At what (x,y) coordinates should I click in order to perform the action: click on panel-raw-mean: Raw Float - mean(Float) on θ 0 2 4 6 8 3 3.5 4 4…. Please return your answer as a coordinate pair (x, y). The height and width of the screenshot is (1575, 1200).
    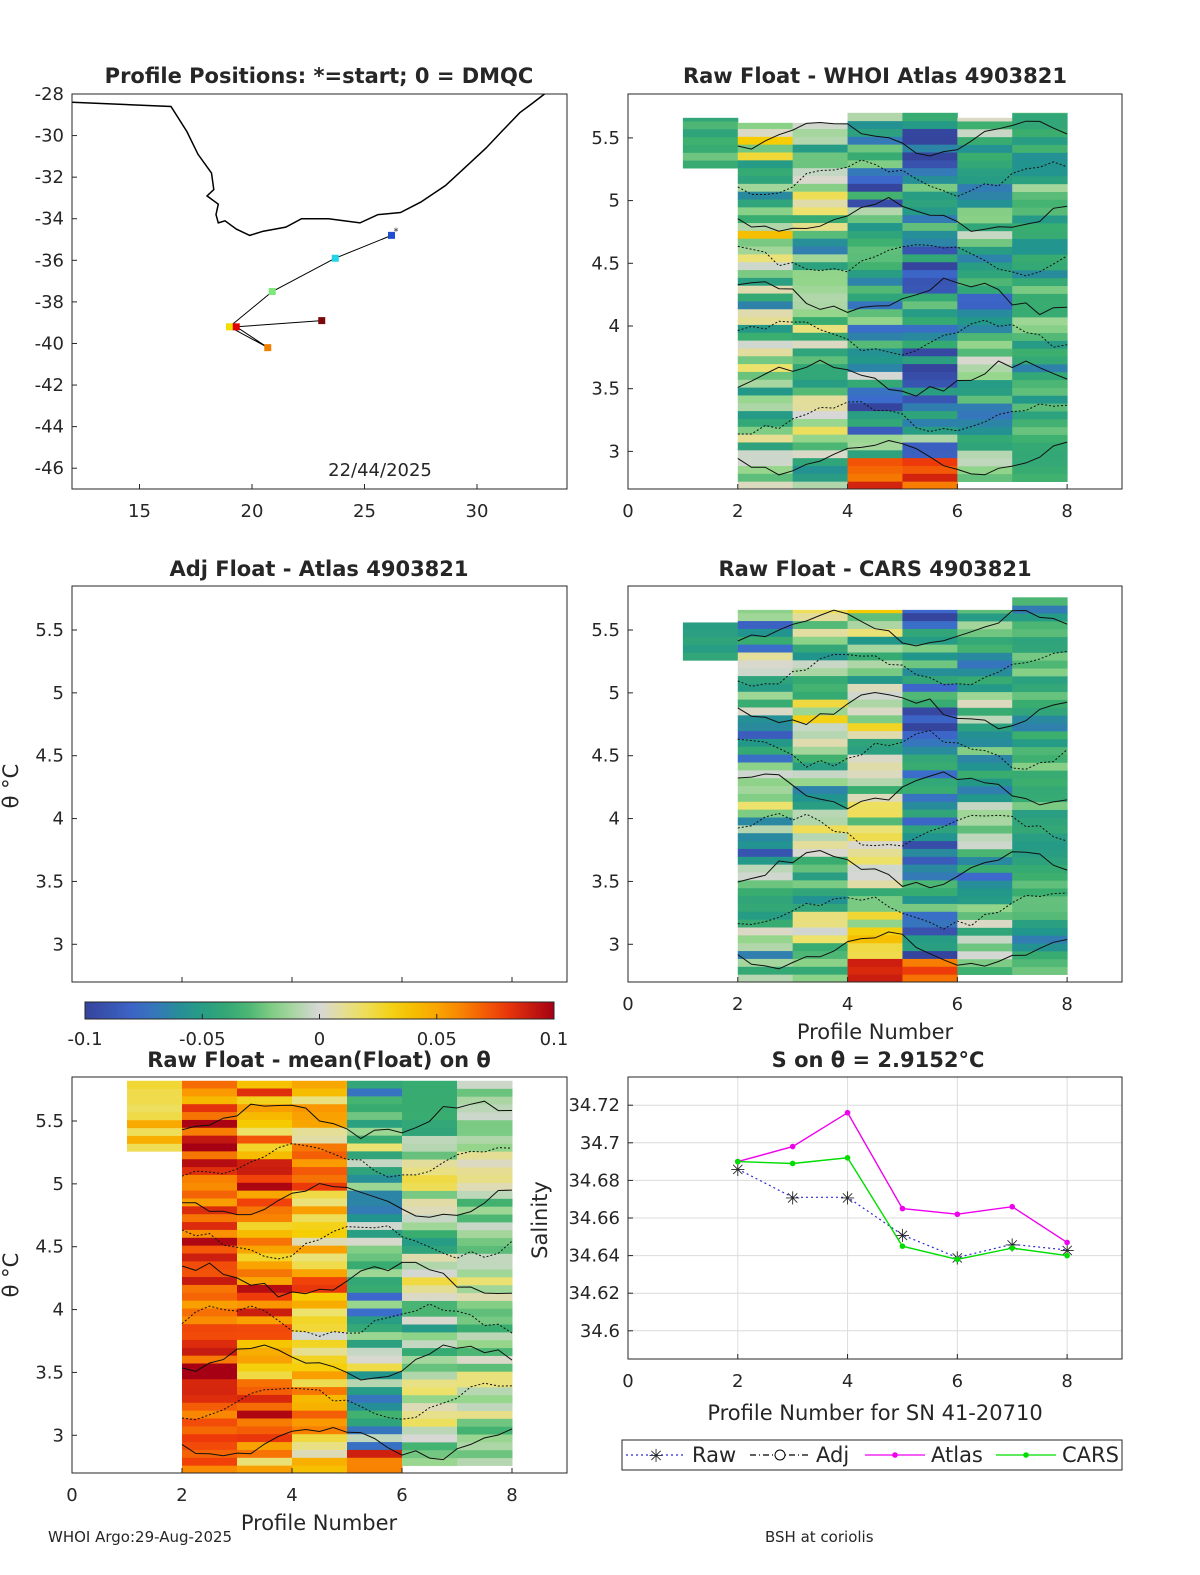
    Looking at the image, I should click on (284, 1291).